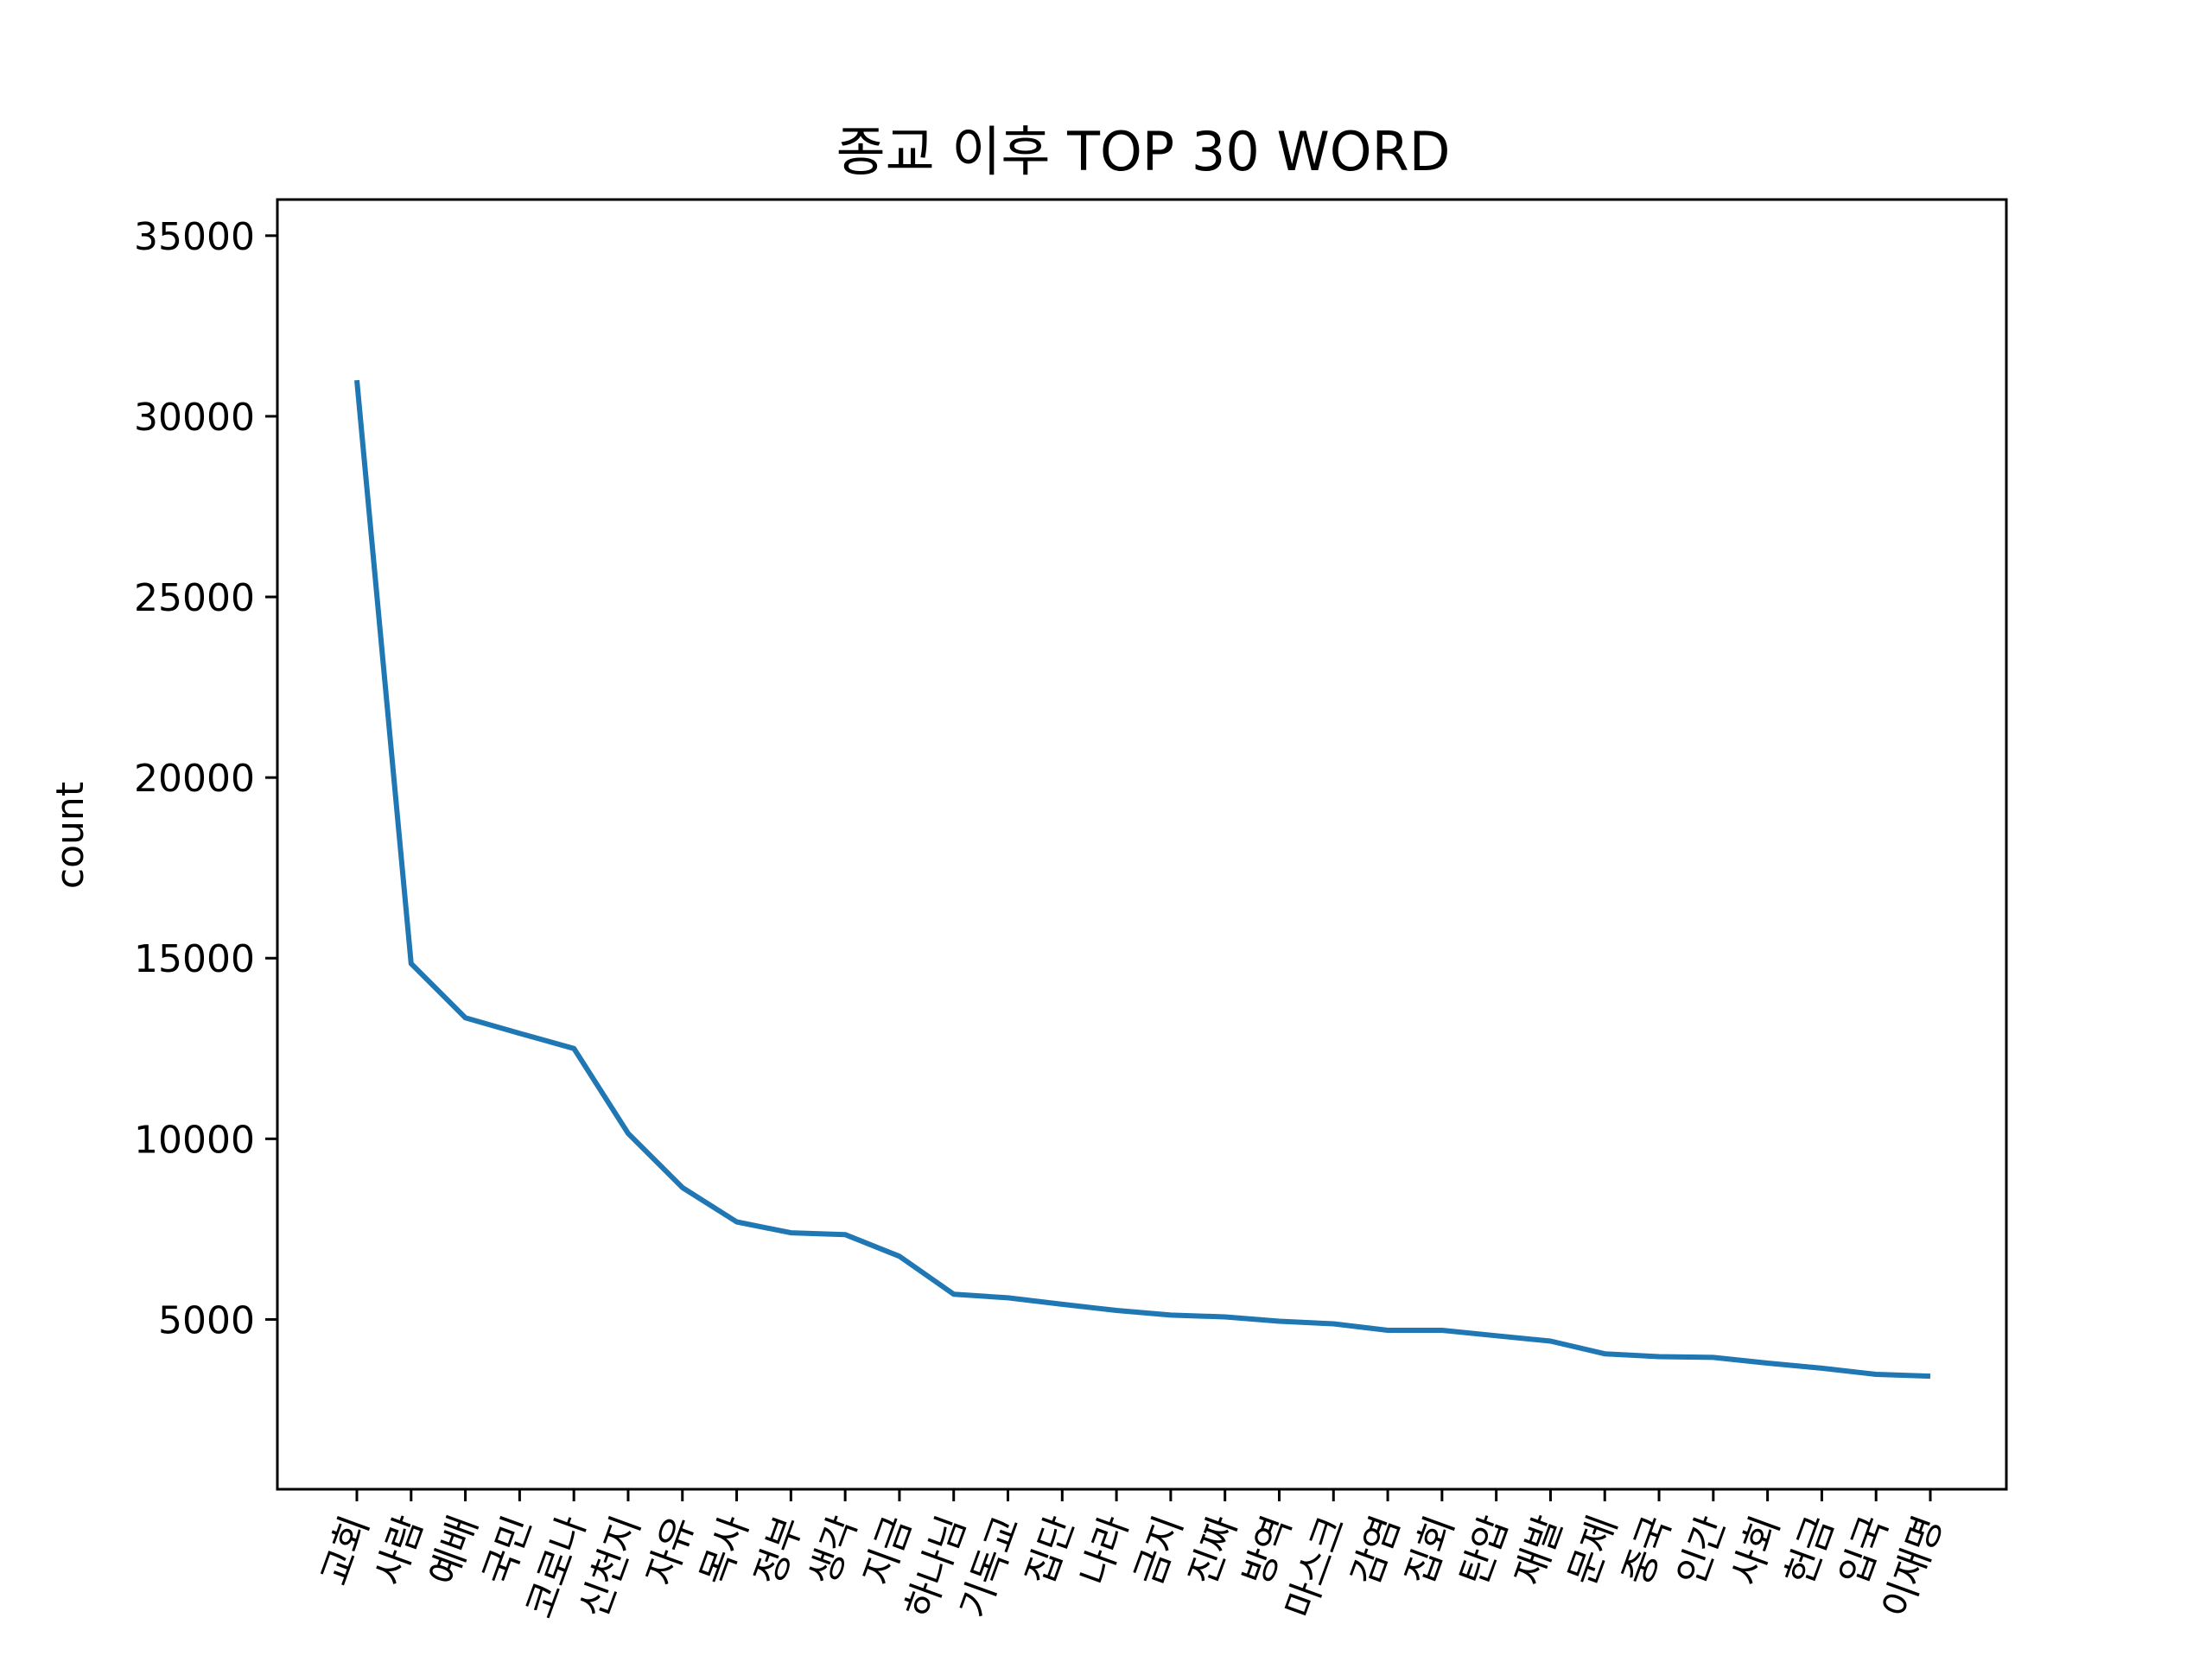  What do you see at coordinates (1105, 1550) in the screenshot?
I see `x-tick-label: 나라` at bounding box center [1105, 1550].